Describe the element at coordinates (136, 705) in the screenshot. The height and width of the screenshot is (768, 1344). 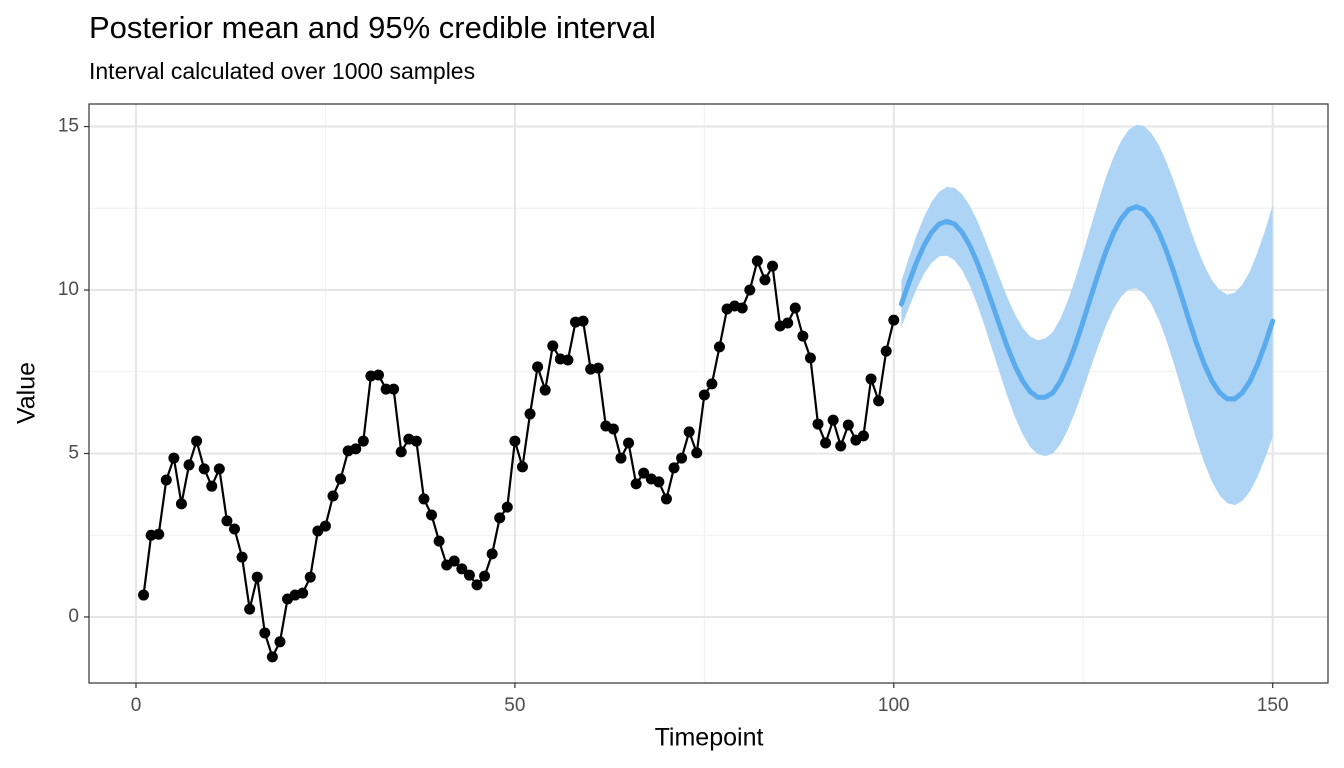
I see `x-tick-label: 0` at that location.